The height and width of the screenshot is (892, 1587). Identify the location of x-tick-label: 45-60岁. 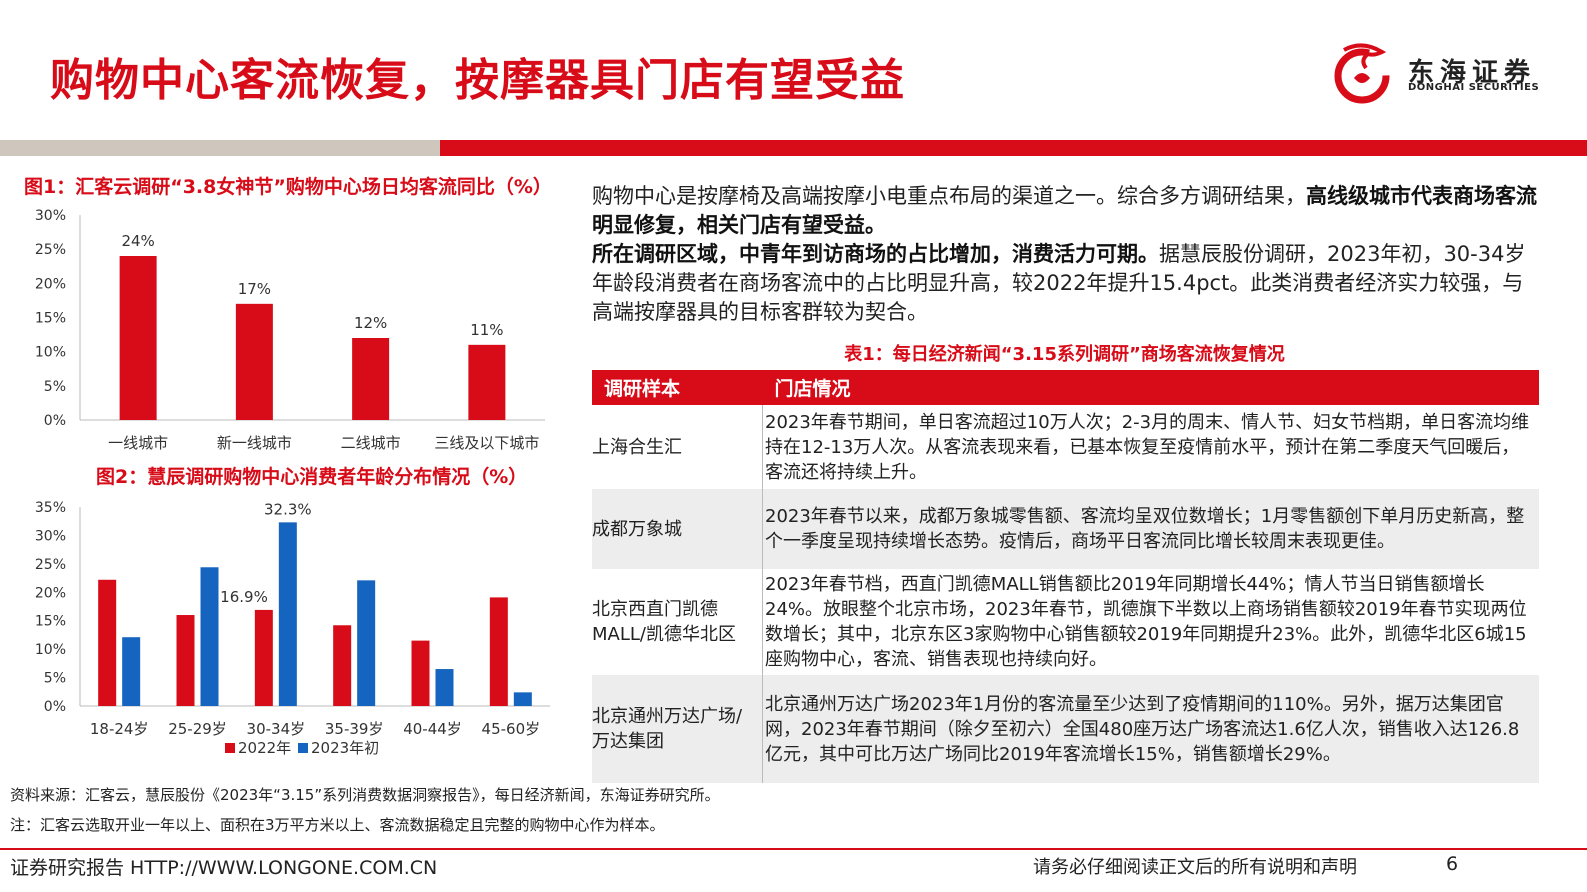
(511, 729).